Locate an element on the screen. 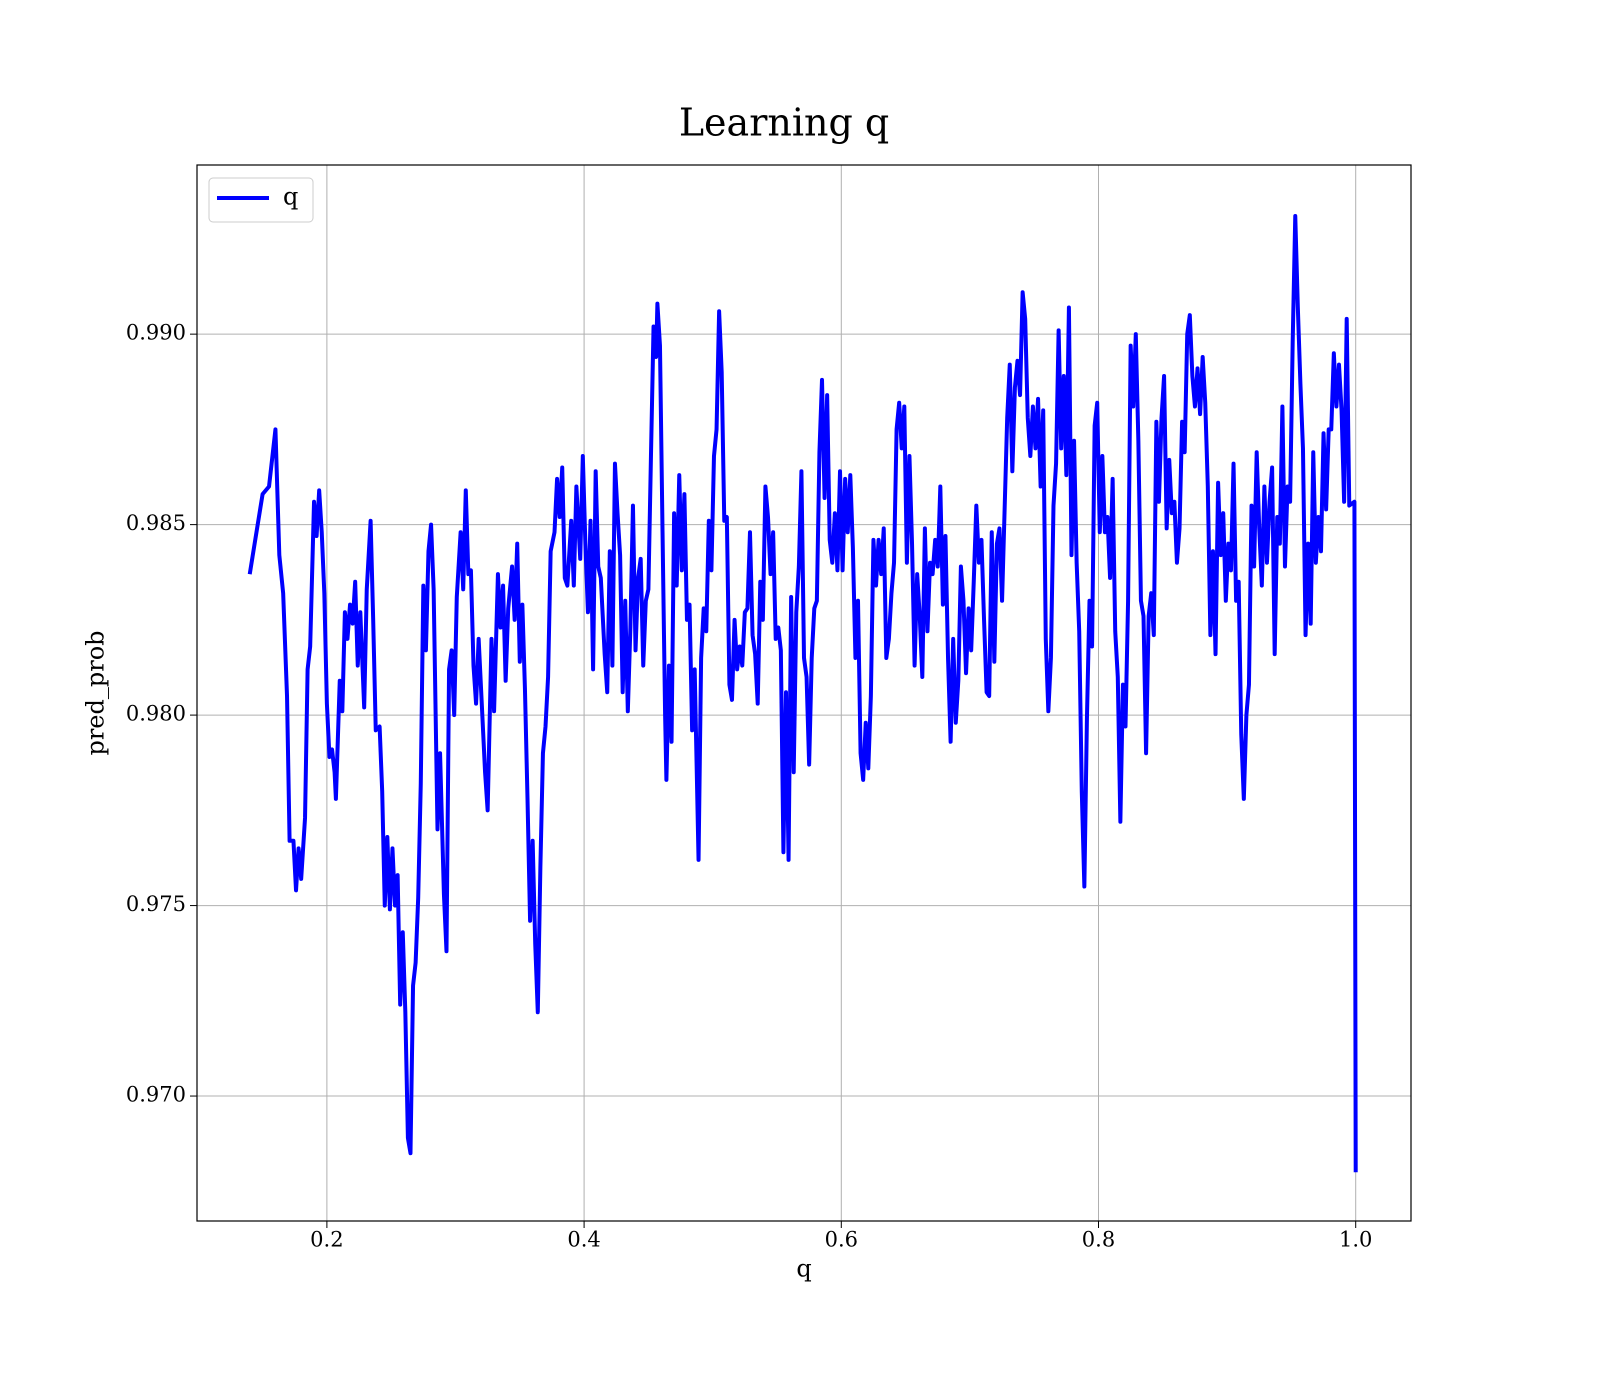  y-tick-label: 0.985 is located at coordinates (156, 523).